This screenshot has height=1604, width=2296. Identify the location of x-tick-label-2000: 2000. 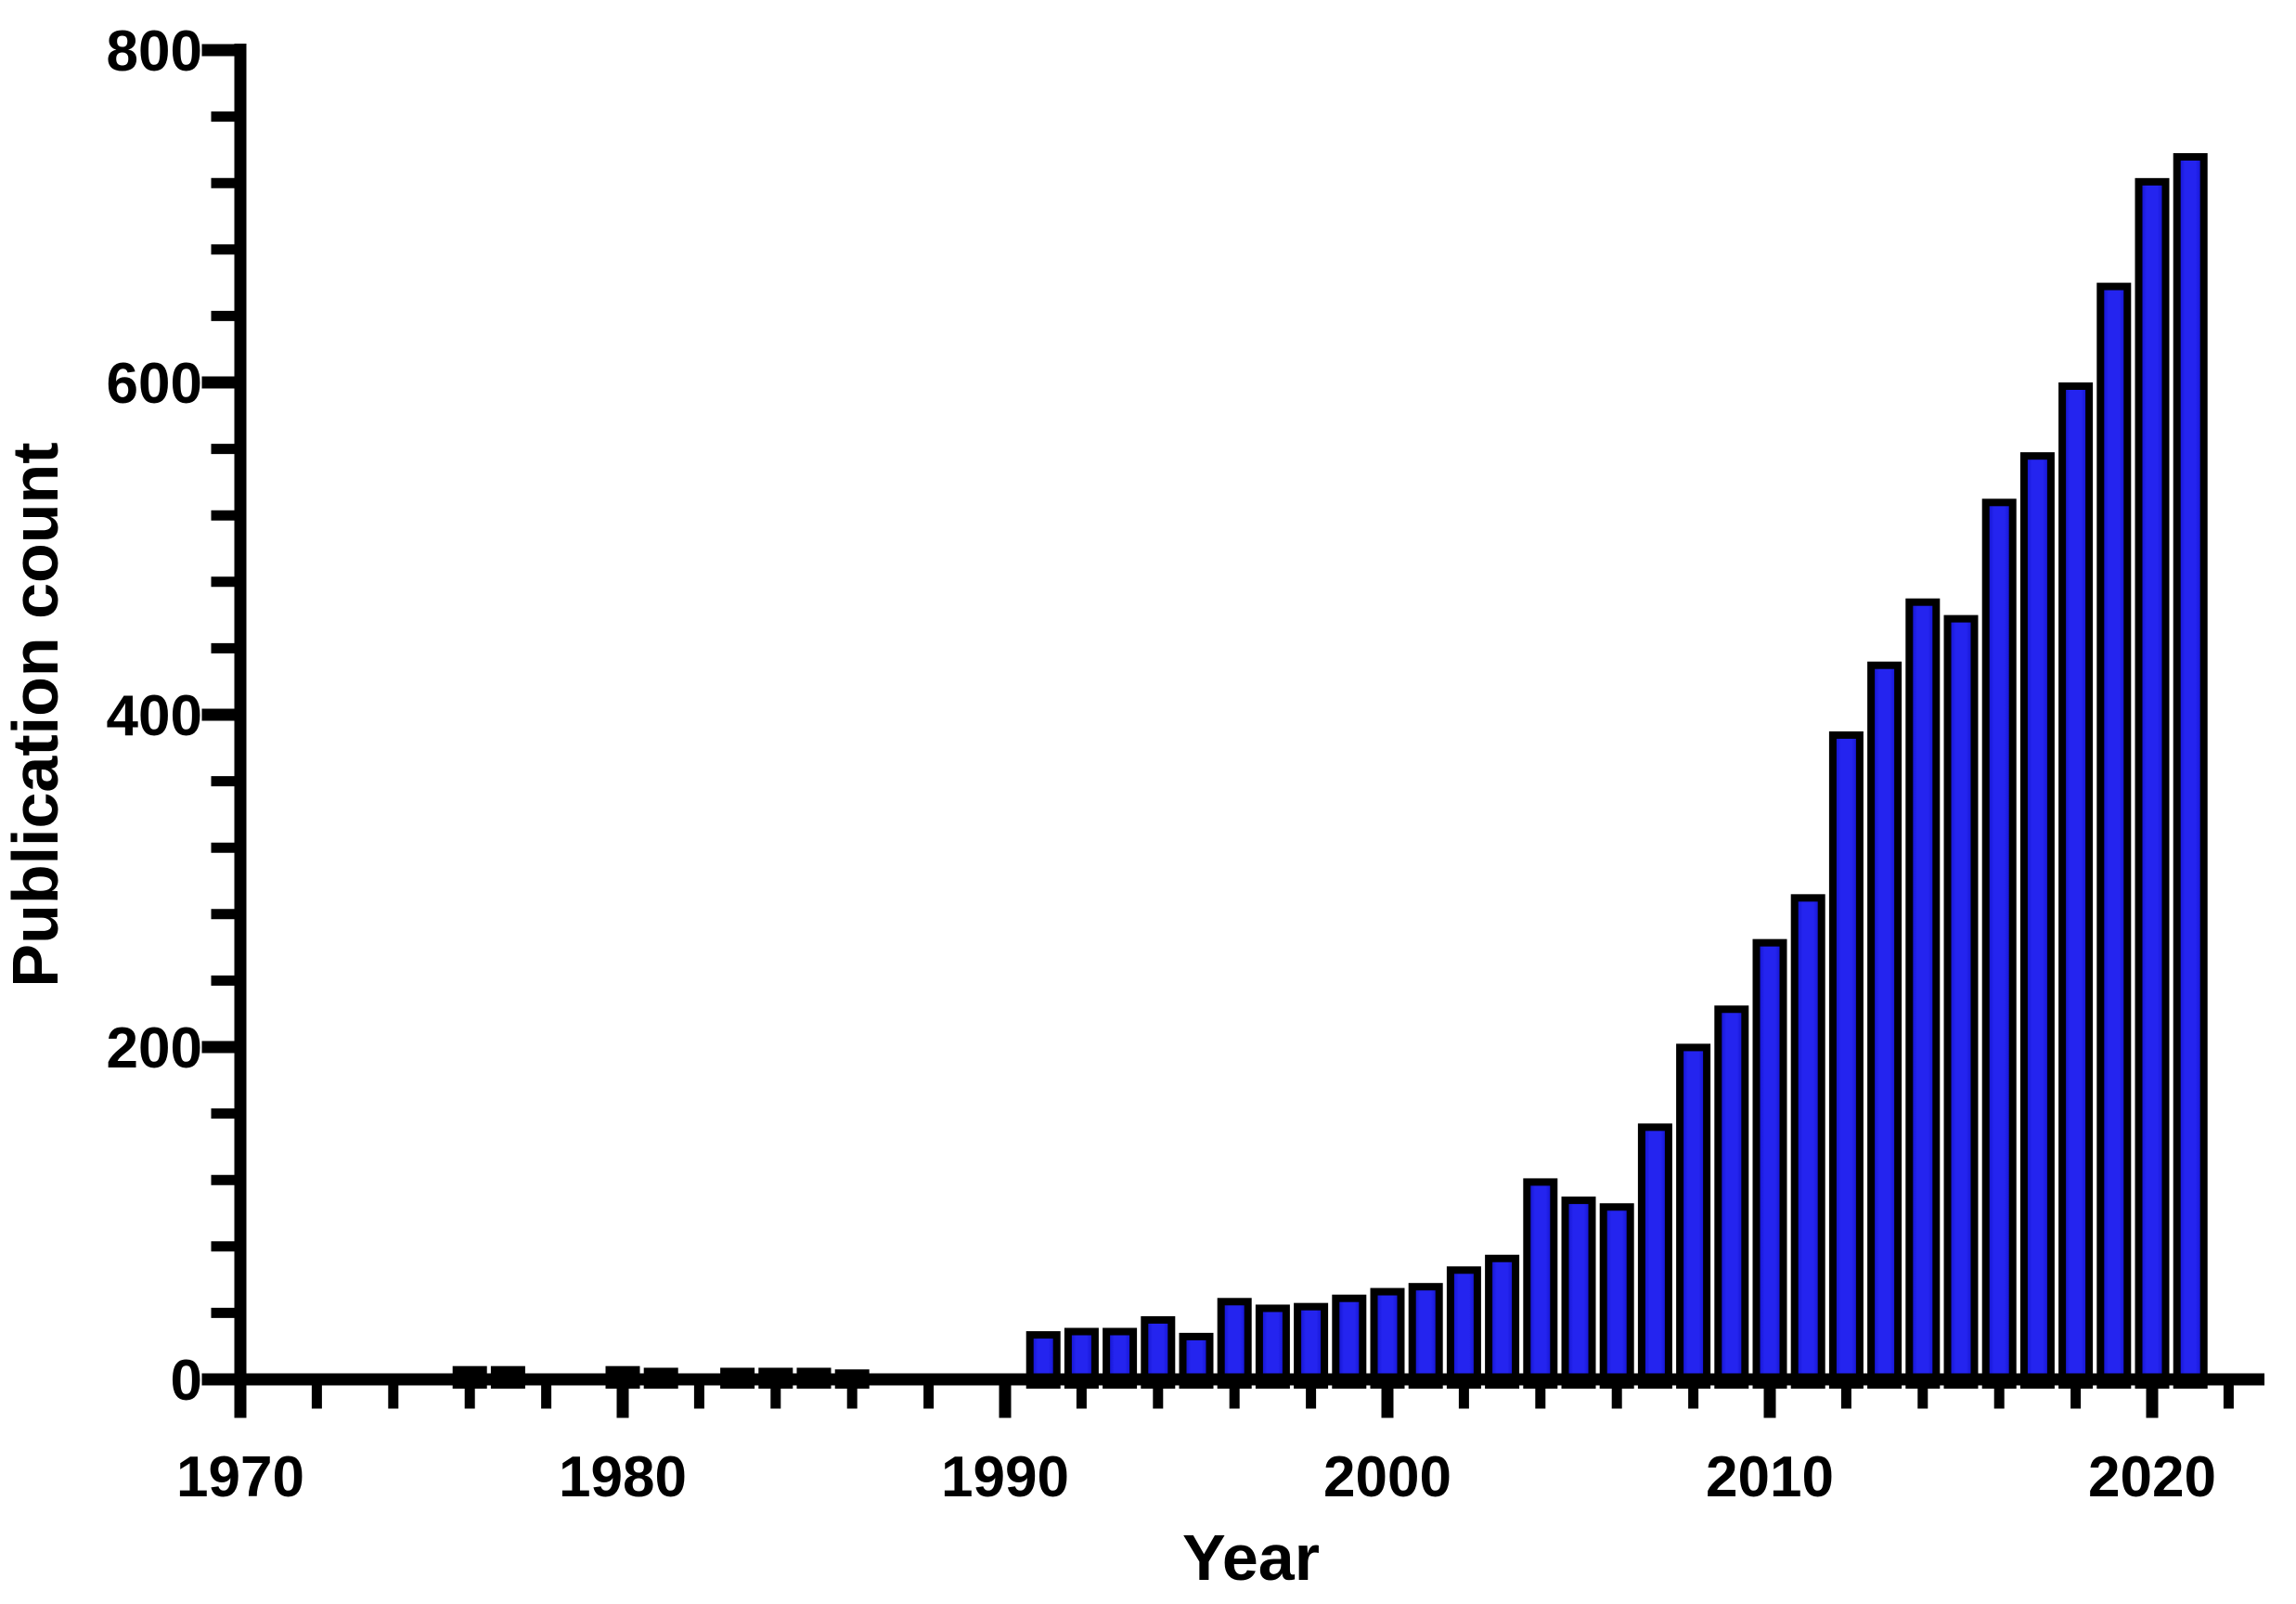
(1387, 1477).